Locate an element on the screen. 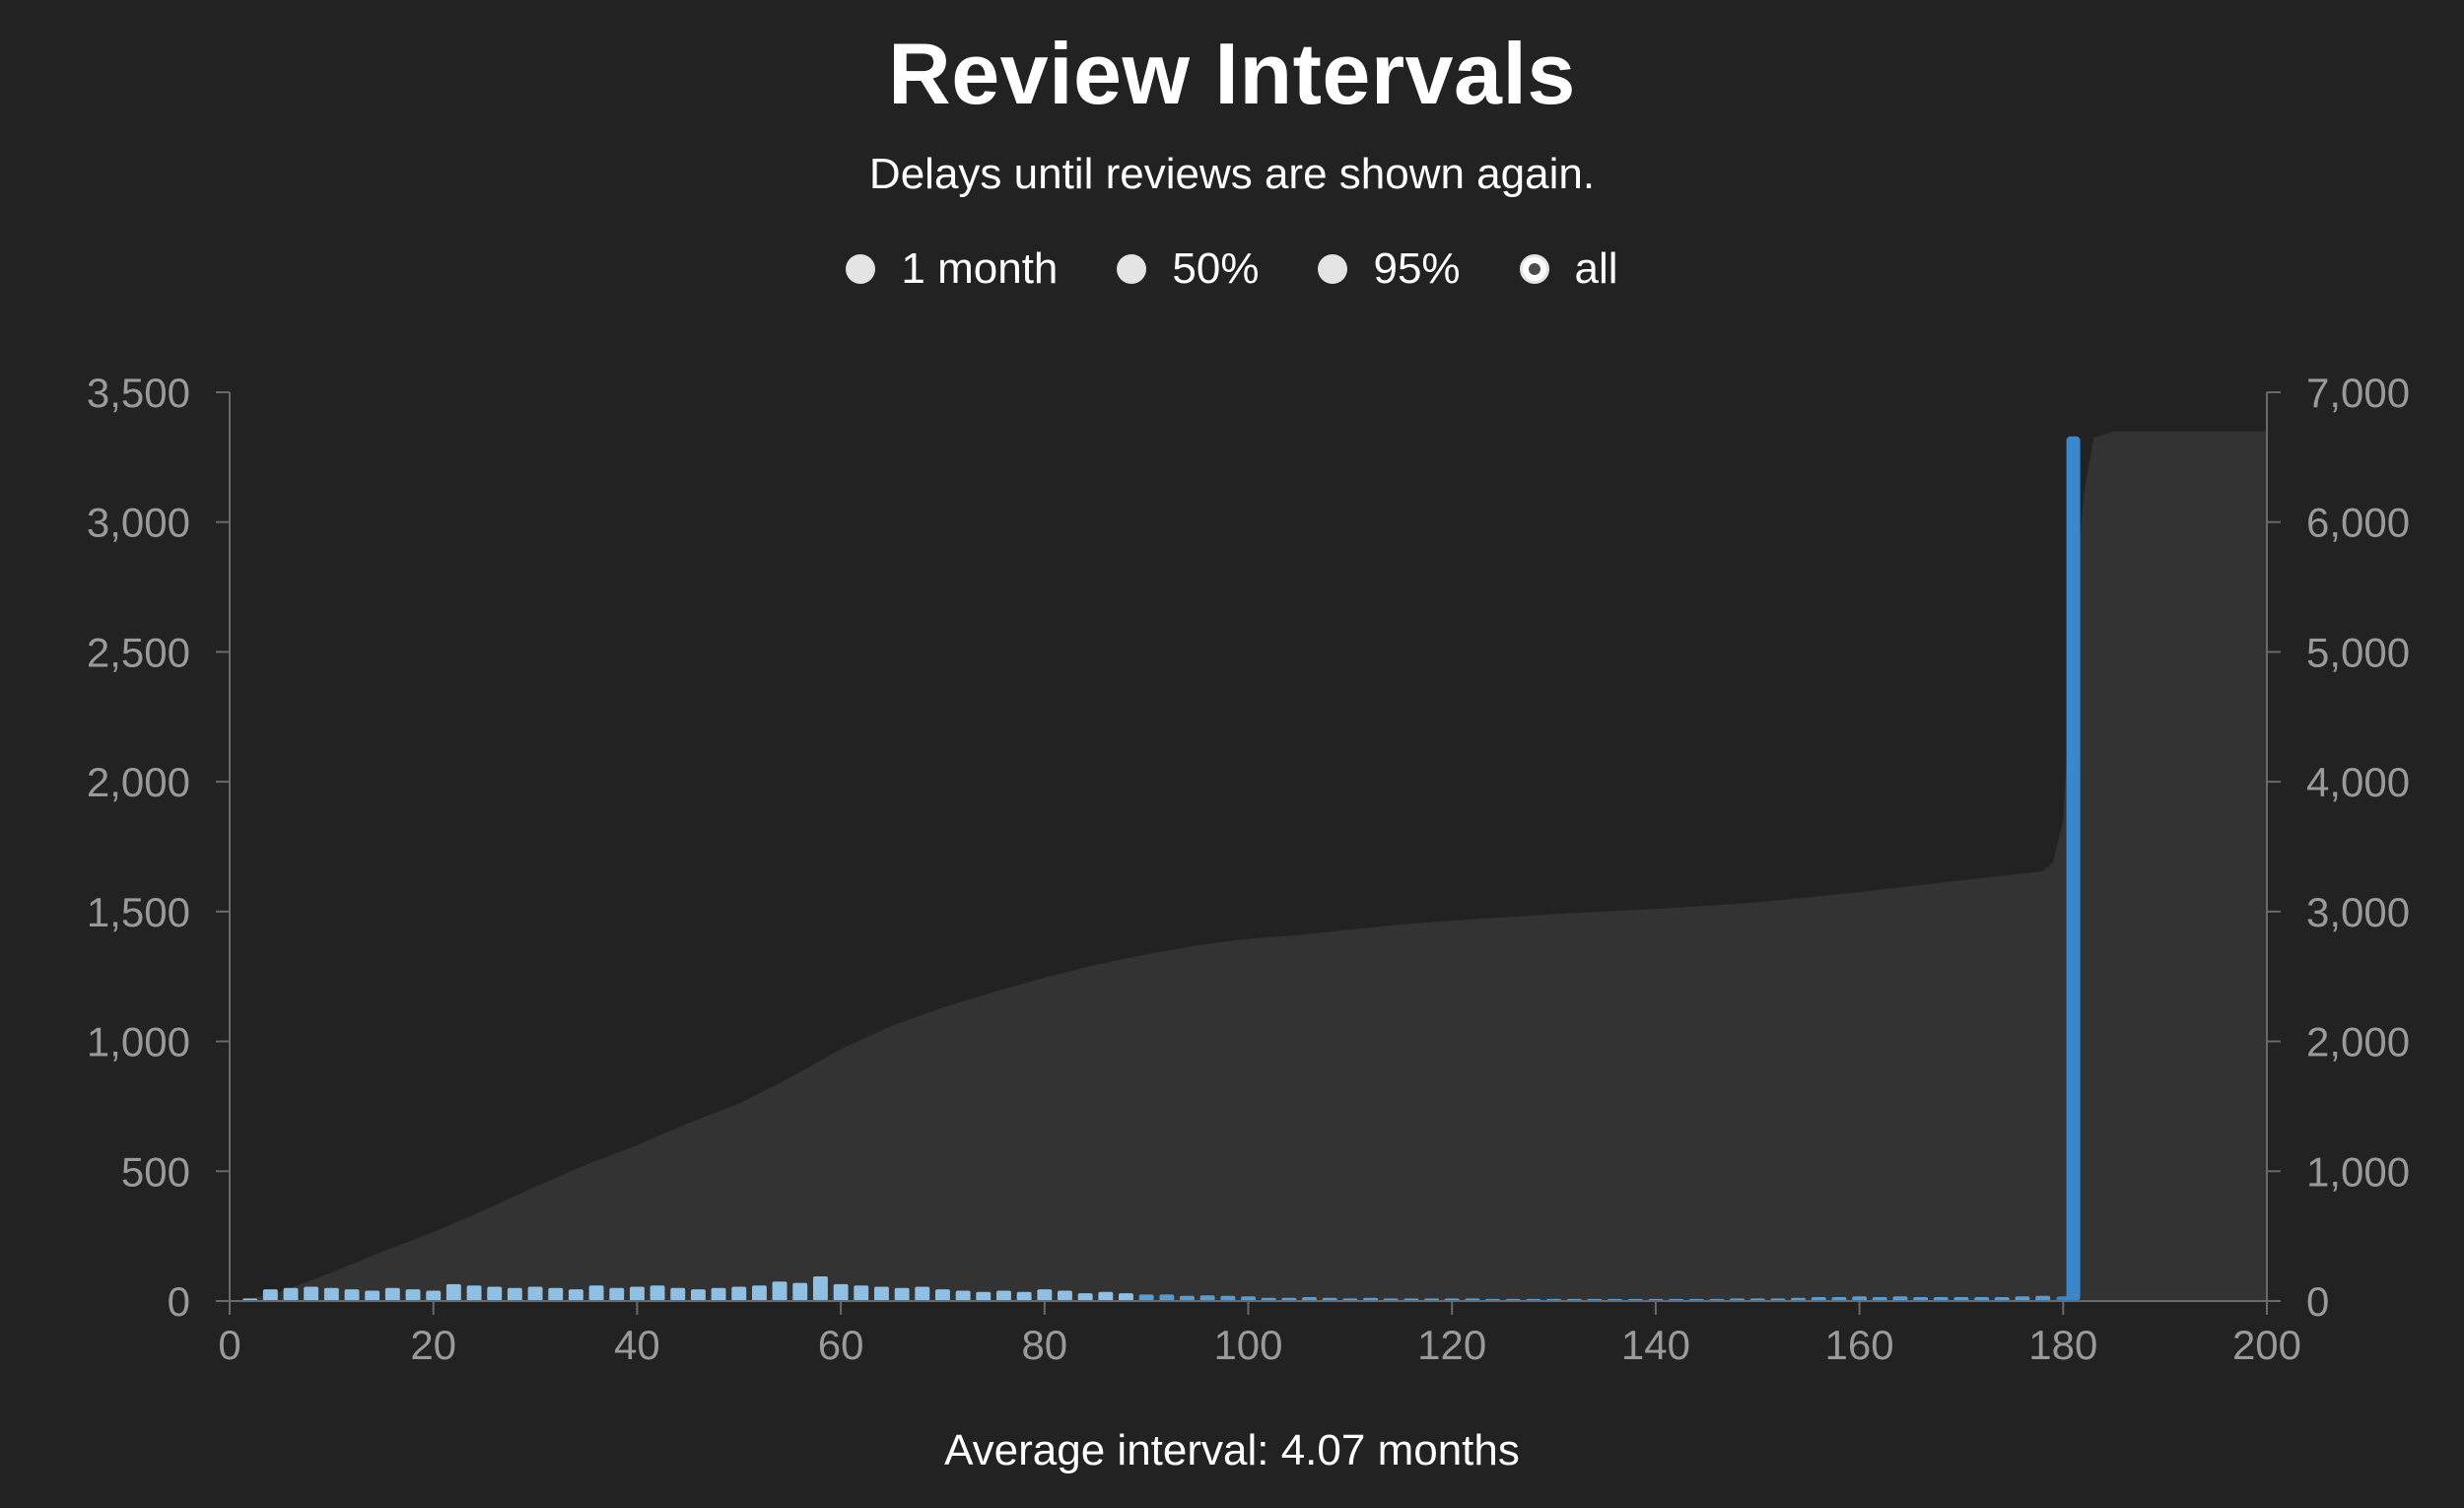  x-tick-label: 40 is located at coordinates (637, 1345).